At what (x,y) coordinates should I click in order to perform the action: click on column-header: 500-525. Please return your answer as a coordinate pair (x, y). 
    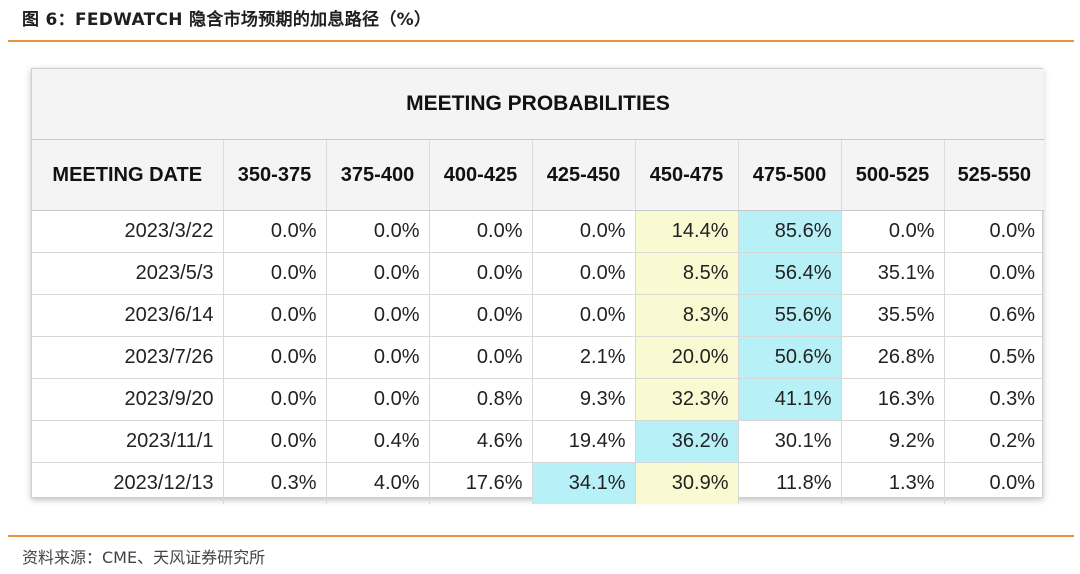
    Looking at the image, I should click on (892, 175).